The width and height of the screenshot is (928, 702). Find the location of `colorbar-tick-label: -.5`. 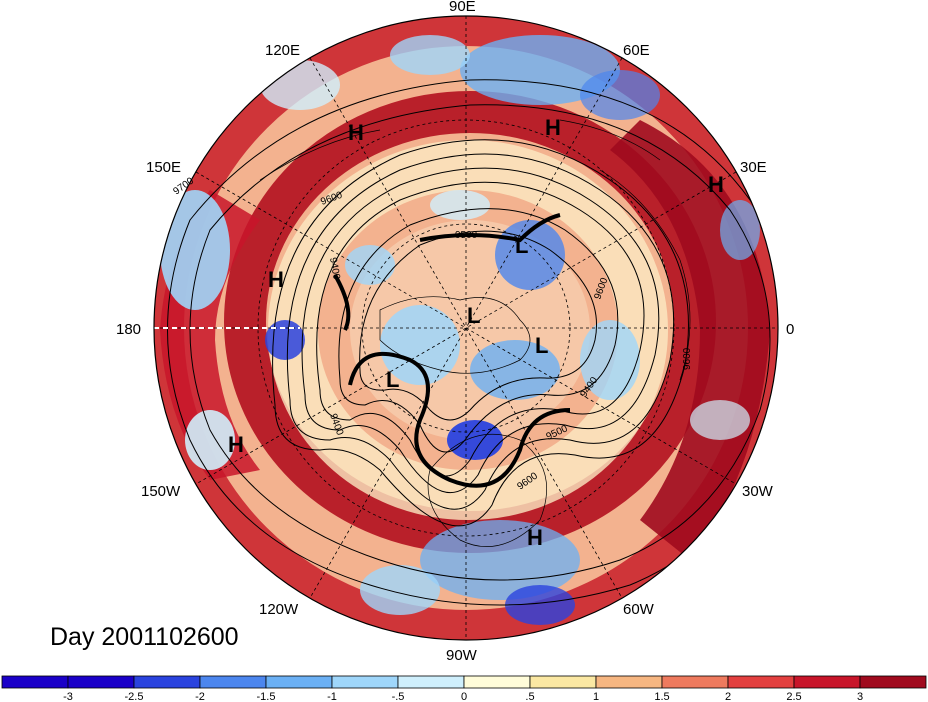

colorbar-tick-label: -.5 is located at coordinates (398, 696).